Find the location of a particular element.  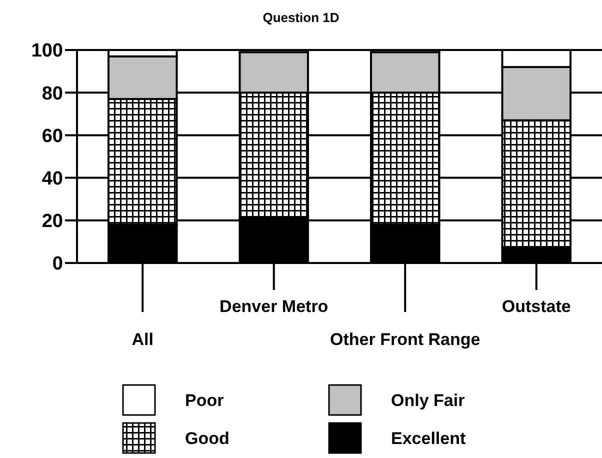

legend-label: Only Fair is located at coordinates (428, 400).